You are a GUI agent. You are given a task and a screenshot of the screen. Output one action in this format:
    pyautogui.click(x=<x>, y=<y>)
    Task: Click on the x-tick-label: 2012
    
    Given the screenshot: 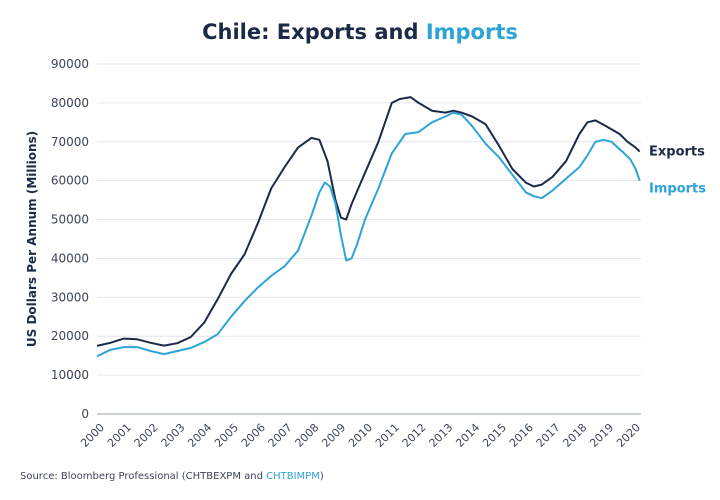 What is the action you would take?
    pyautogui.click(x=414, y=435)
    